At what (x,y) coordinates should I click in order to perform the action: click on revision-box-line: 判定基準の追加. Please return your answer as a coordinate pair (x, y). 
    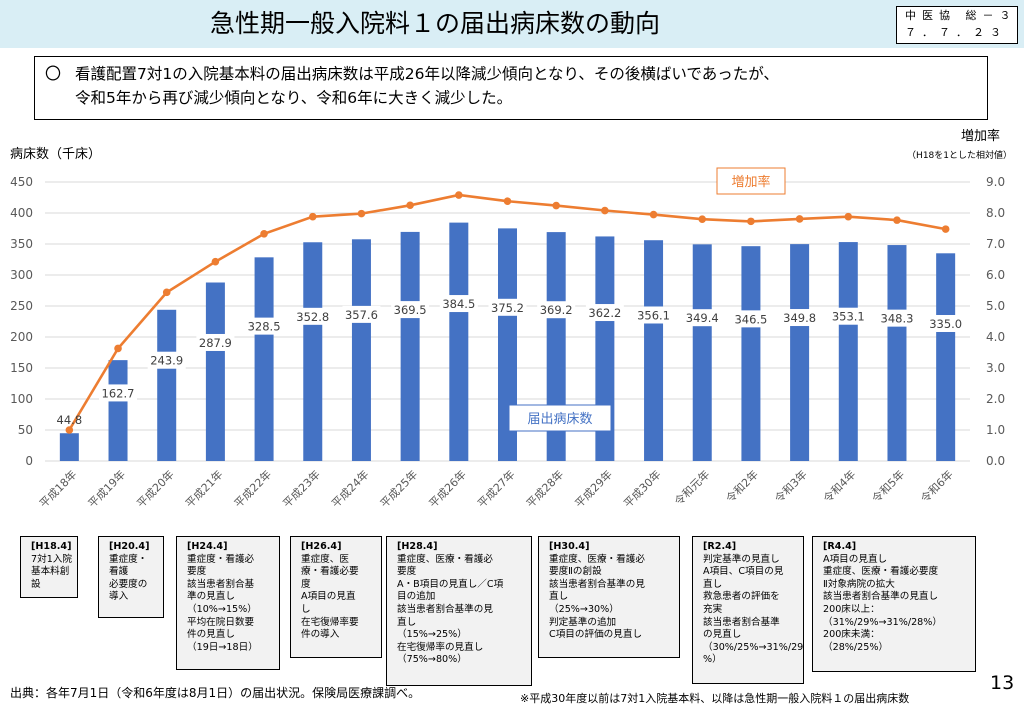
    Looking at the image, I should click on (583, 622).